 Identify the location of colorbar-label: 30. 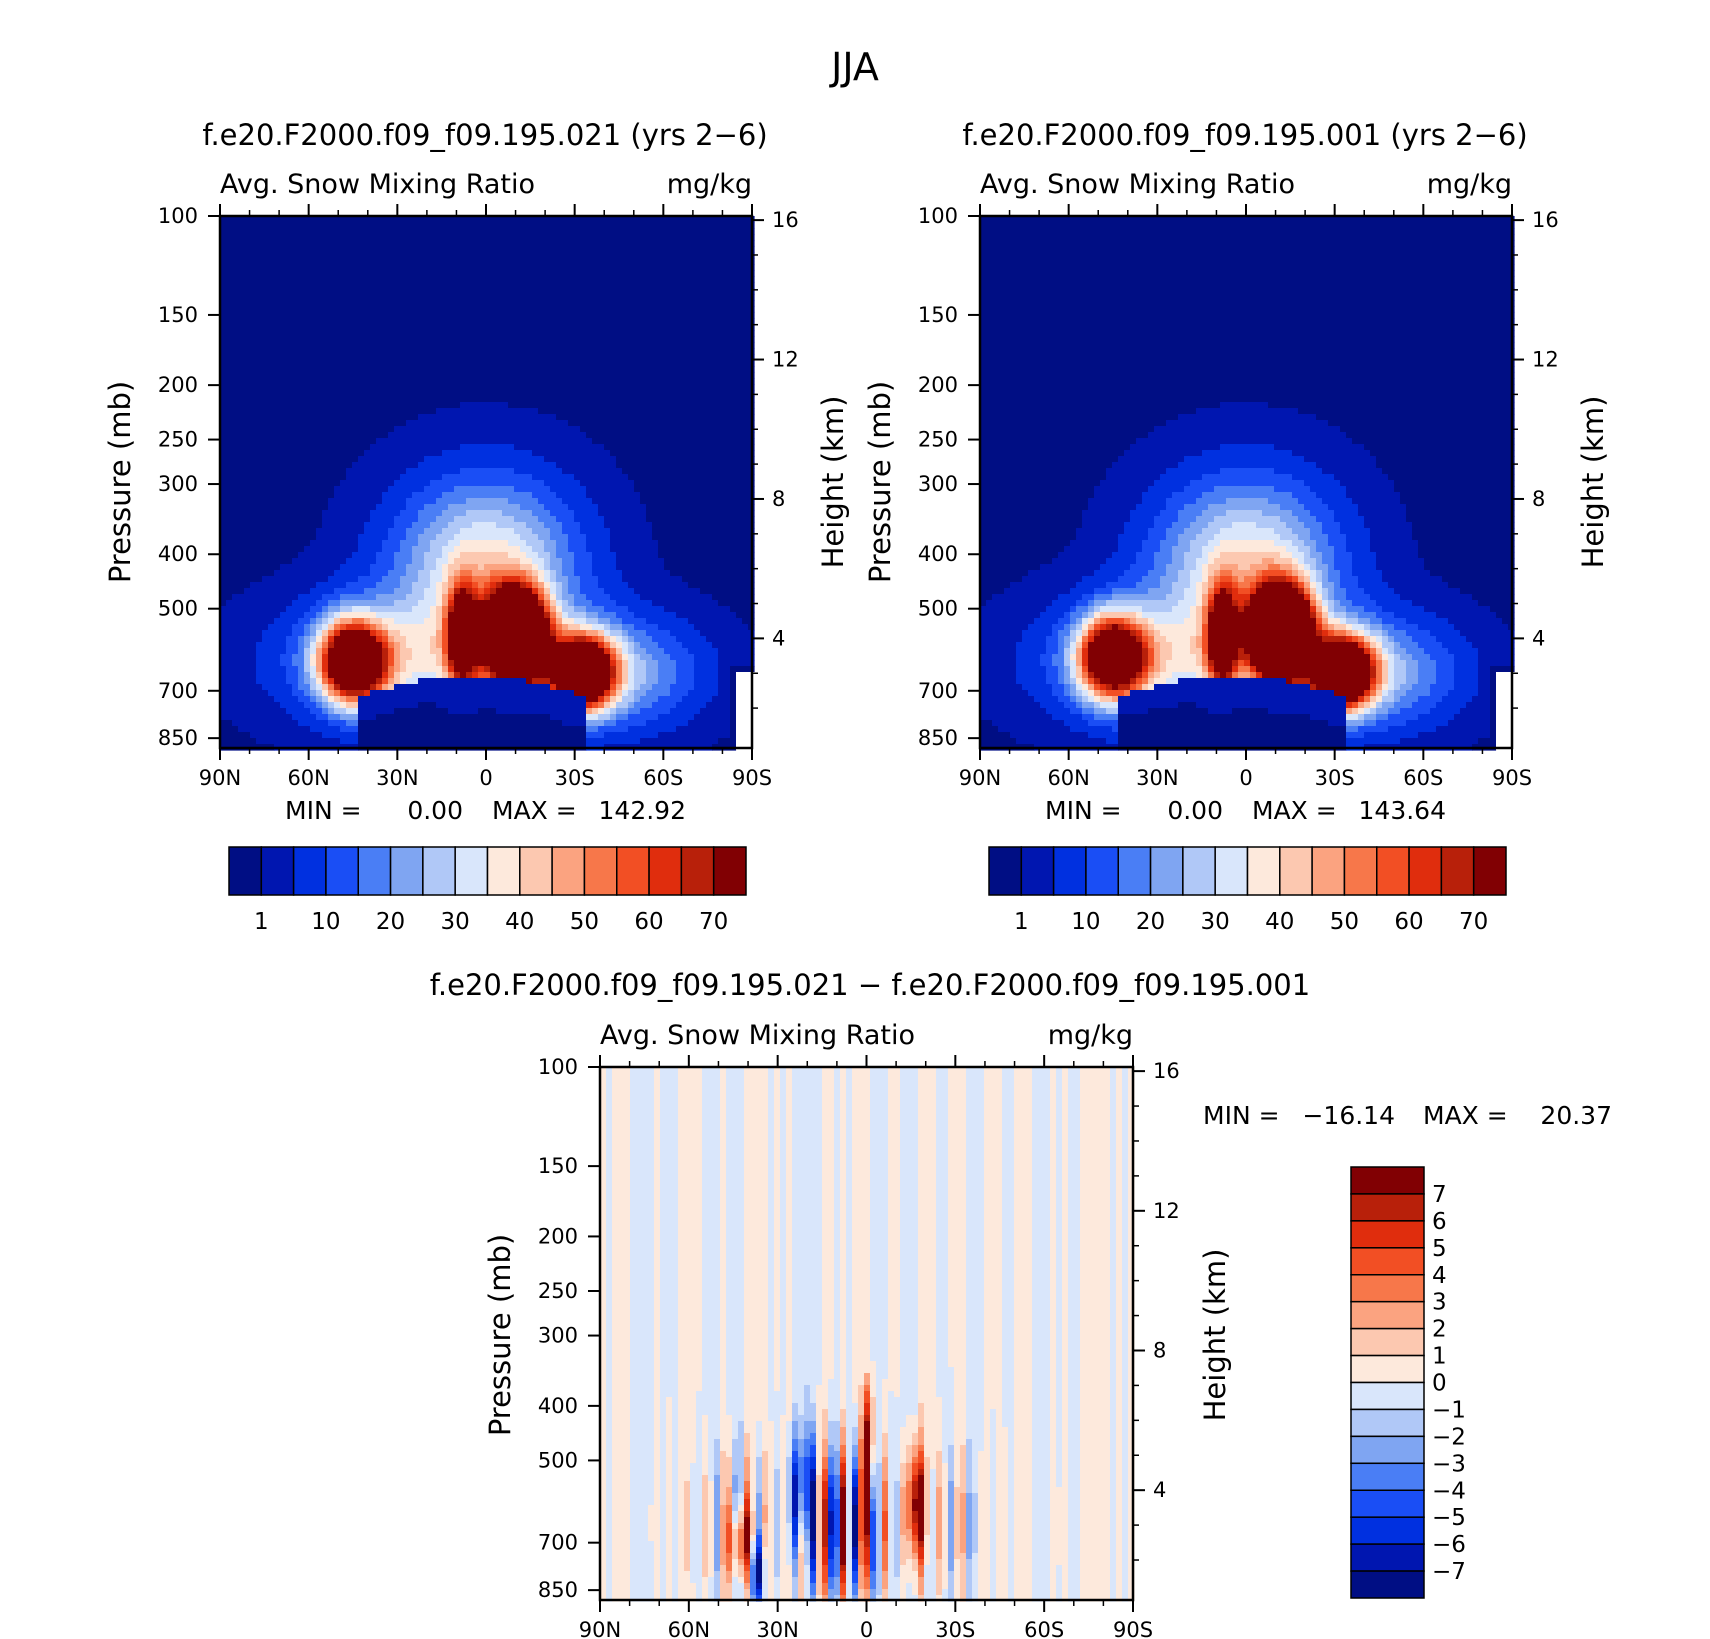
(1215, 922).